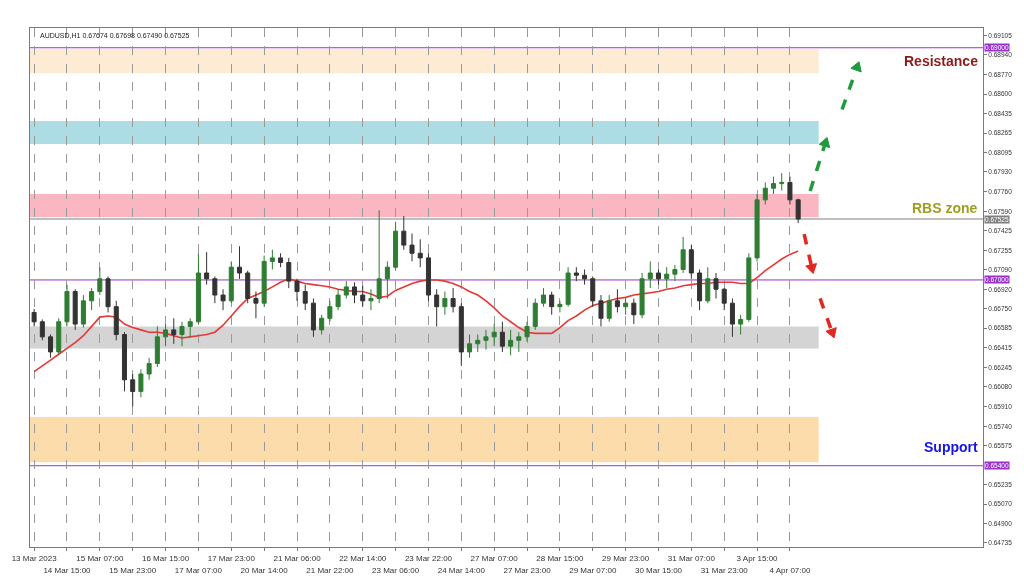  What do you see at coordinates (231, 558) in the screenshot?
I see `x-tick-label: 17 Mar 23:00` at bounding box center [231, 558].